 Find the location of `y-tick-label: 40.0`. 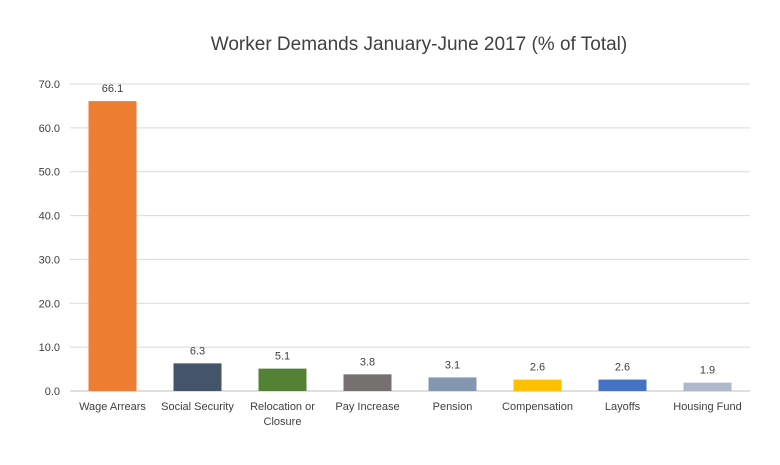

y-tick-label: 40.0 is located at coordinates (49, 217).